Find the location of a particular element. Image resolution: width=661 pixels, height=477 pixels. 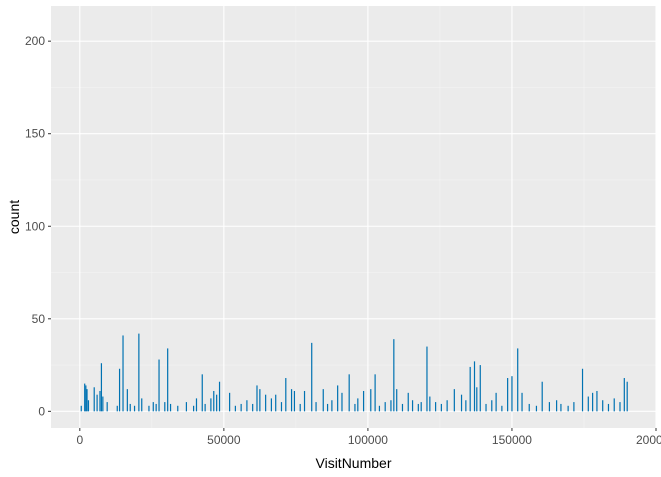

x-tick-label: 0 is located at coordinates (79, 440).